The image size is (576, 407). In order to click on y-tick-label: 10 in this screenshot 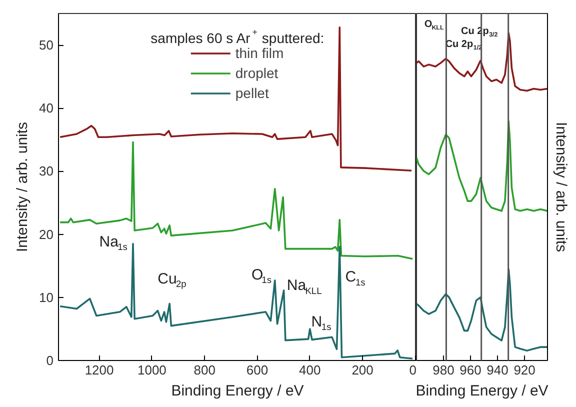, I will do `click(46, 297)`.